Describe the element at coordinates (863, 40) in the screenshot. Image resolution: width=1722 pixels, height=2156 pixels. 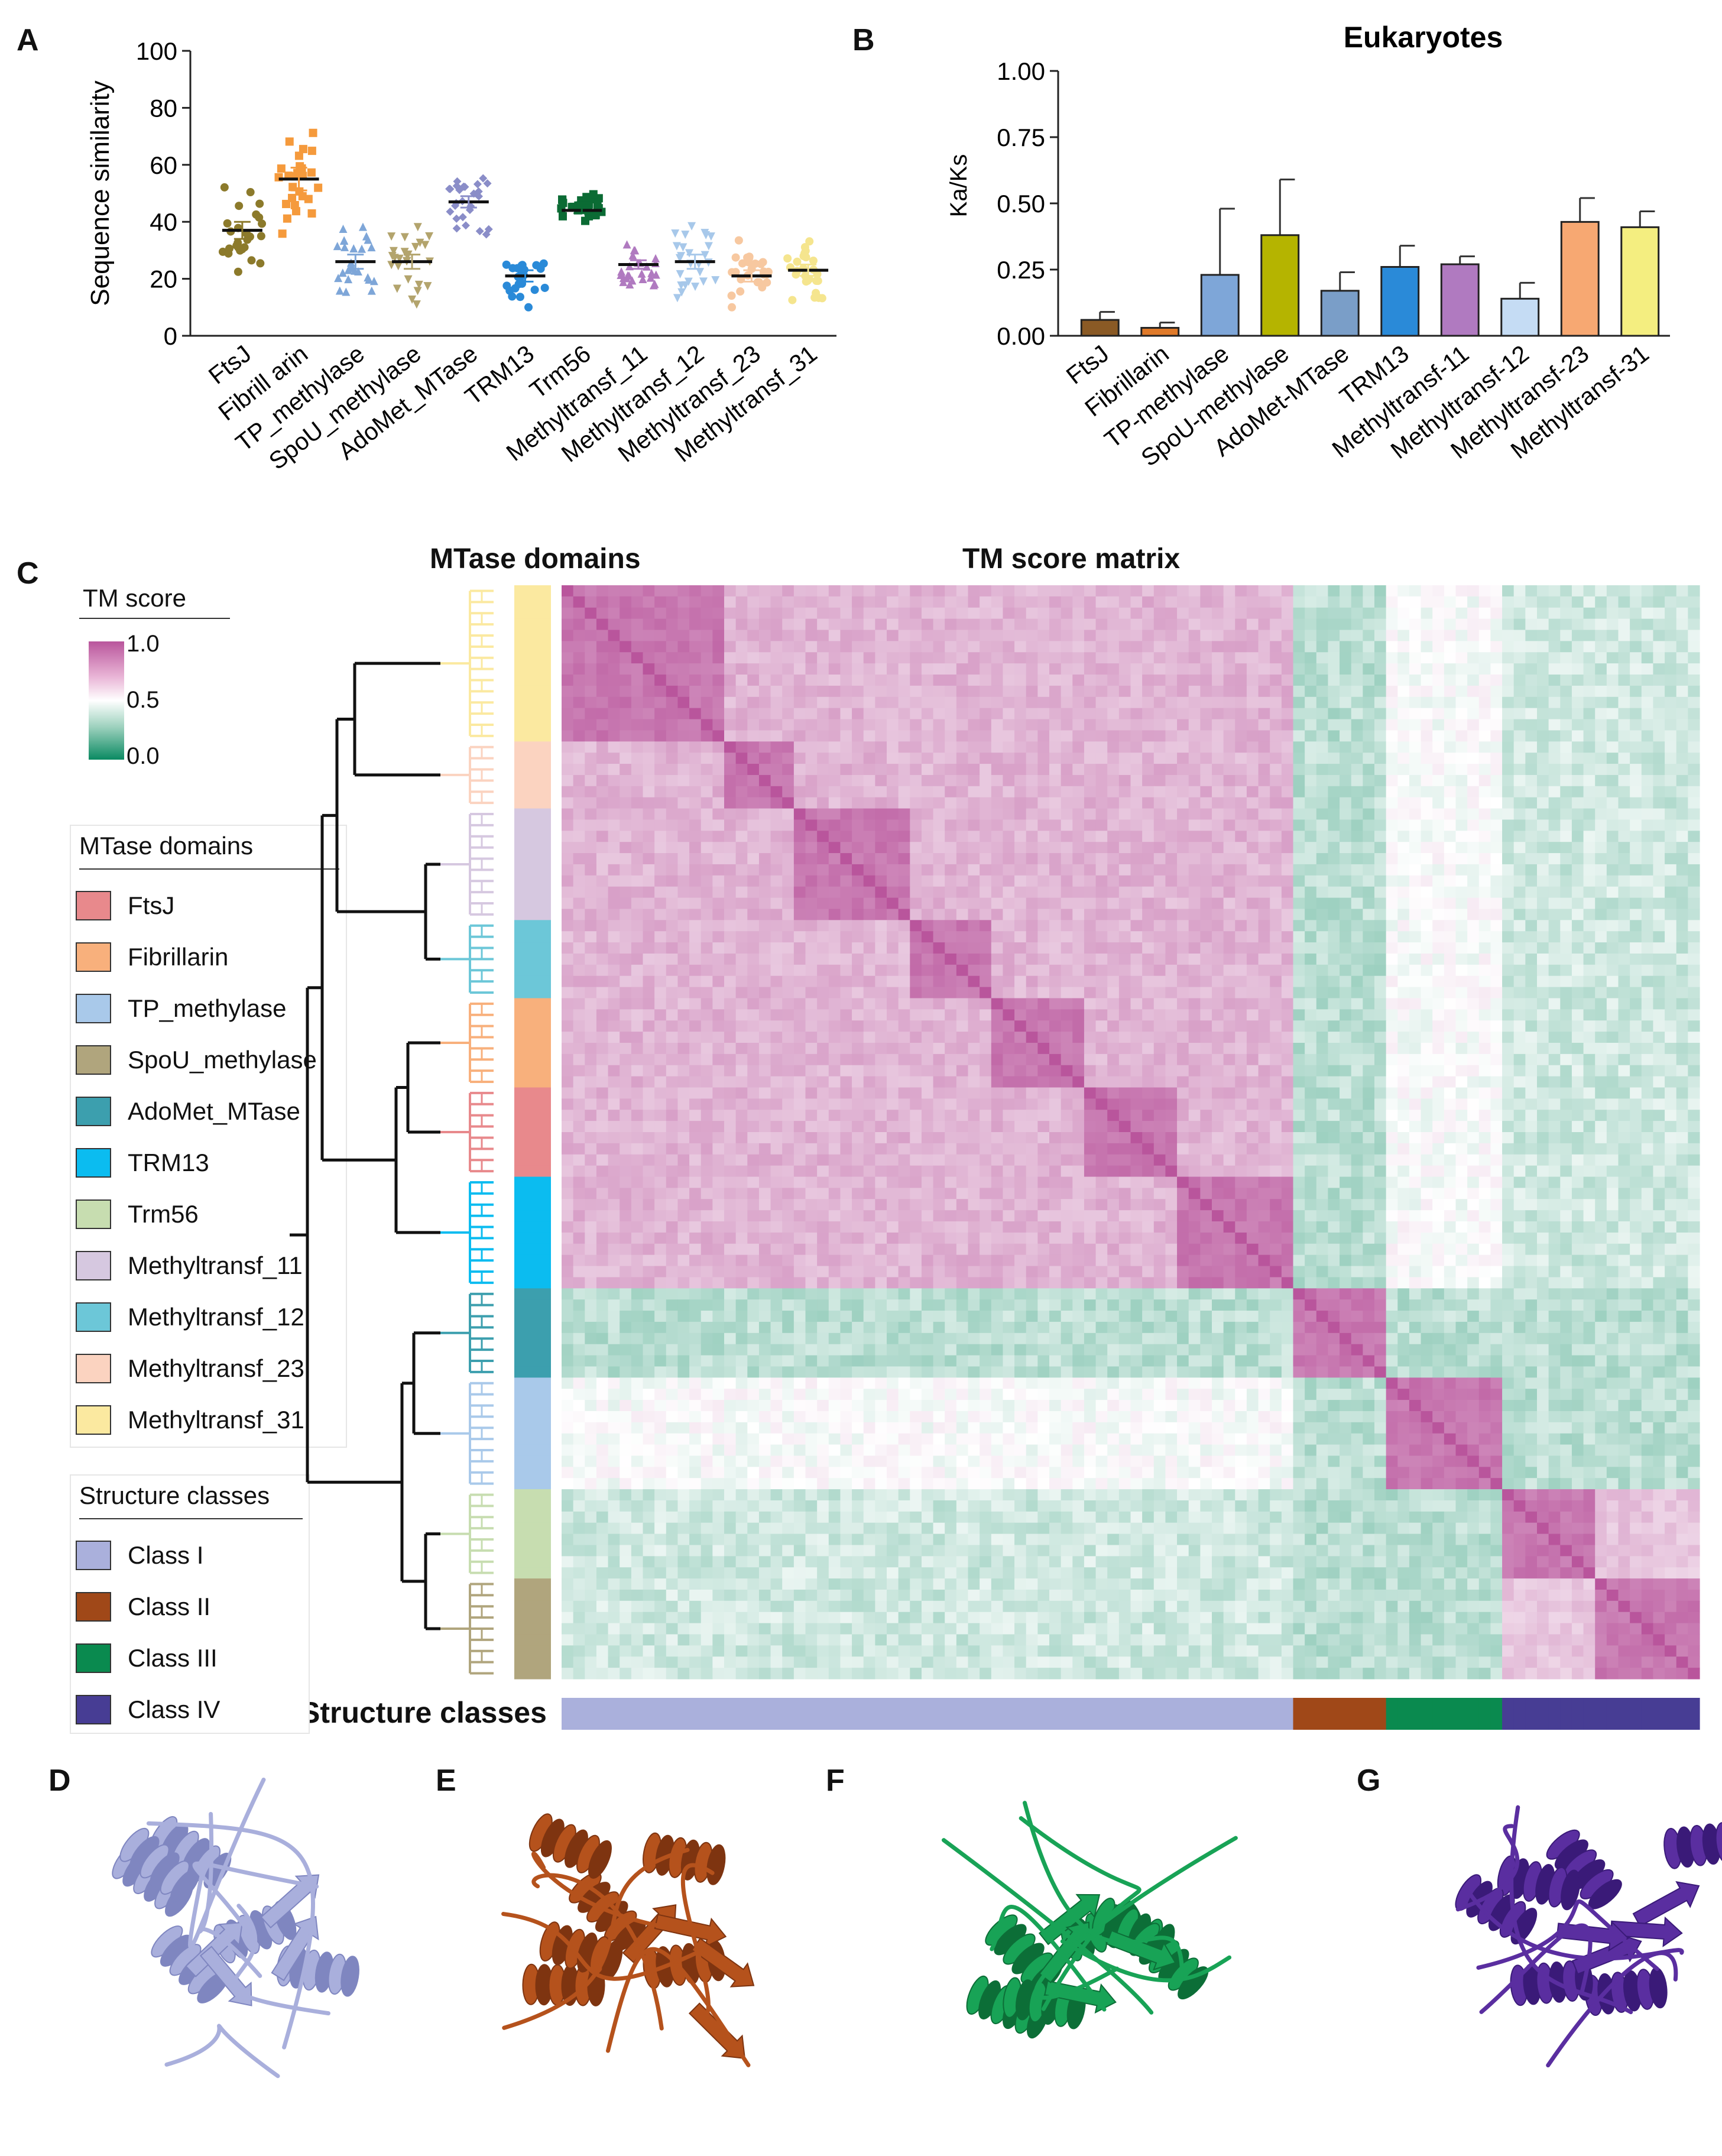
I see `panel-label-b: B` at that location.